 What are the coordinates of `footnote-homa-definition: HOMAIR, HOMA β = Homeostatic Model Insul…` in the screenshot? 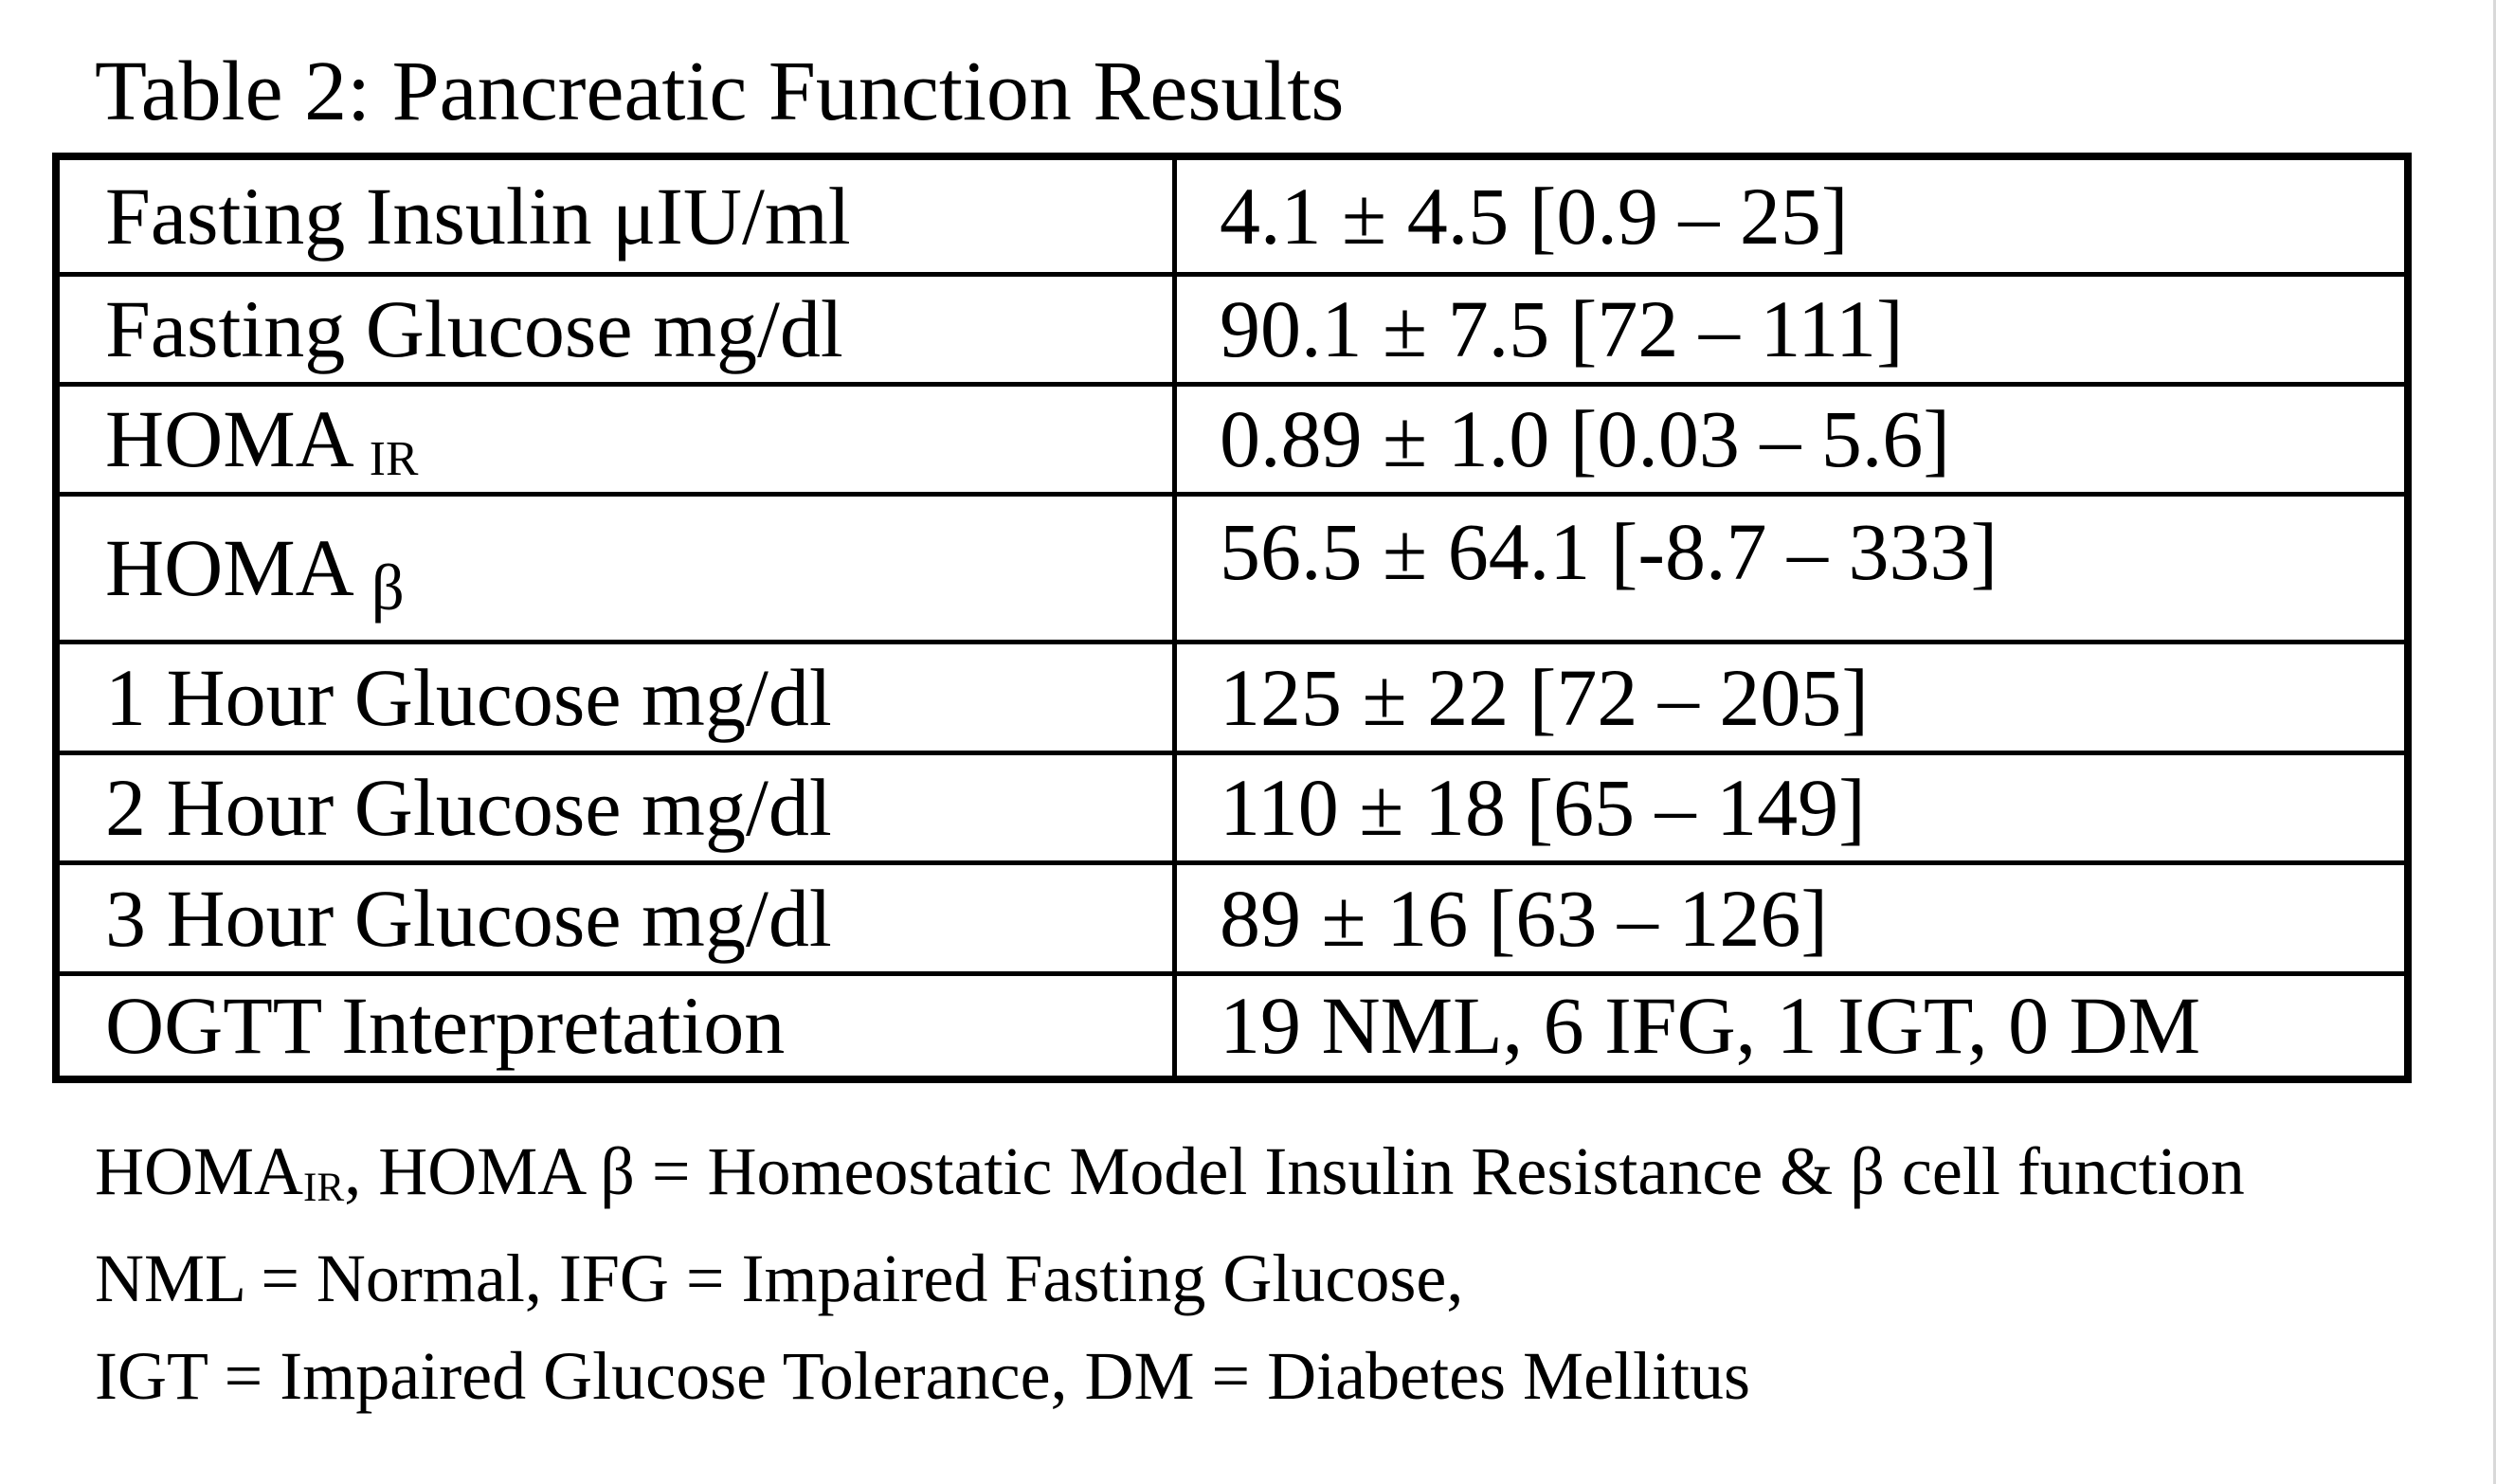 It's located at (1170, 1176).